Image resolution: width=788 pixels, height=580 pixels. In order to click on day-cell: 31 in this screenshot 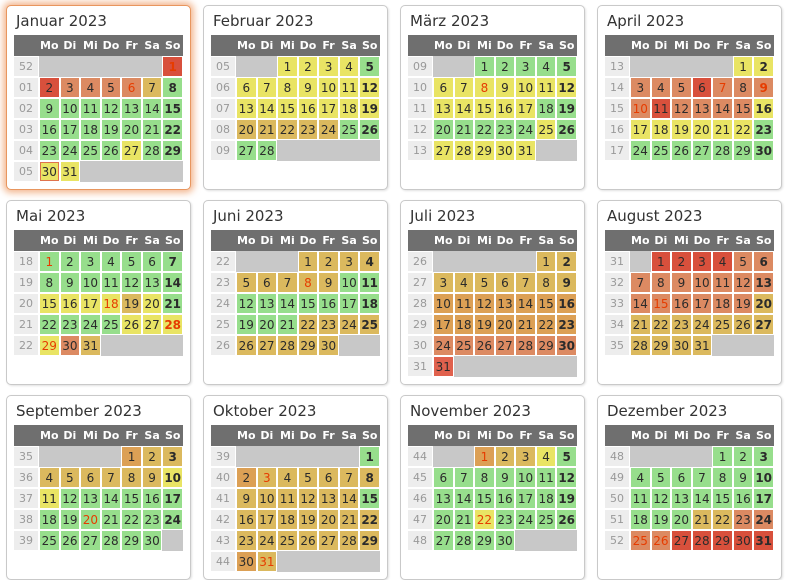, I will do `click(443, 366)`.